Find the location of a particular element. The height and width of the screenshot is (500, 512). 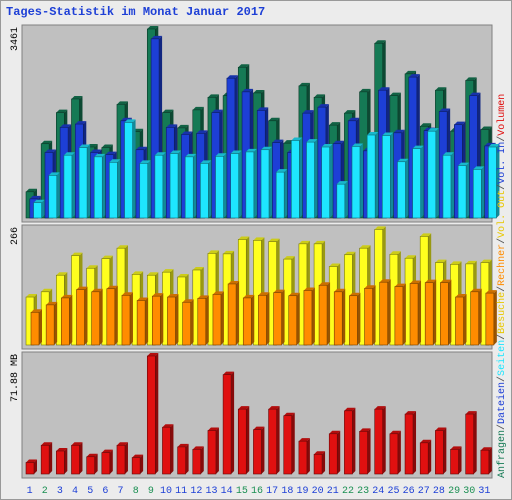

x-tick-label: 31 is located at coordinates (484, 491).